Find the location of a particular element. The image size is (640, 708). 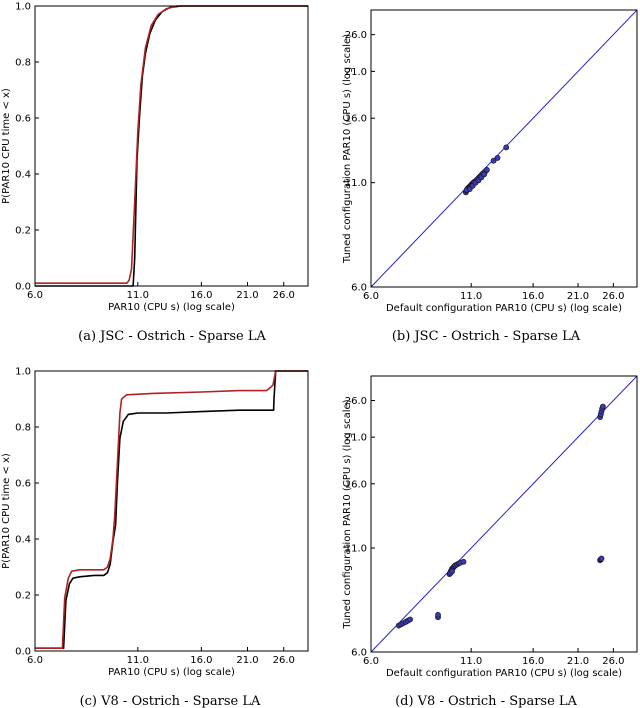

subfigure-caption: (c) V8 - Ostrich - Sparse LA is located at coordinates (170, 701).